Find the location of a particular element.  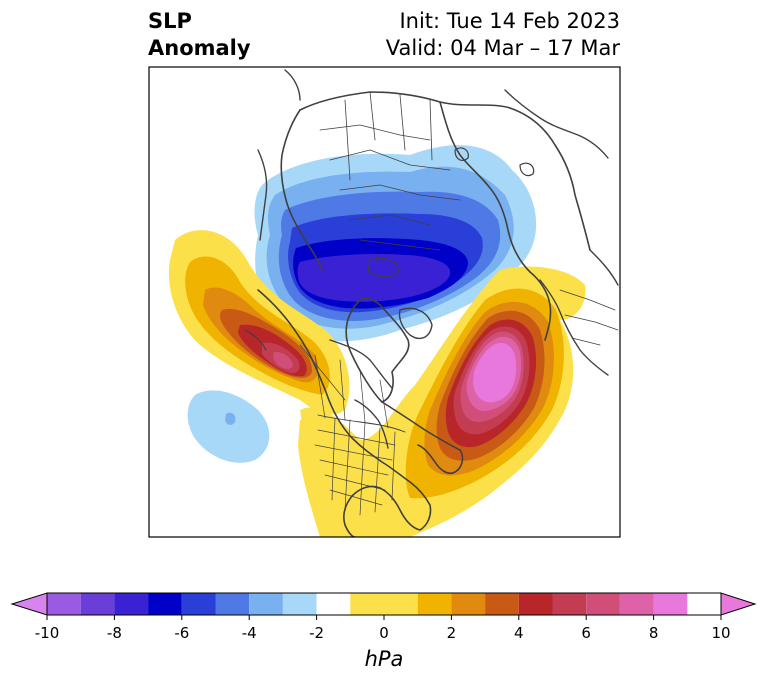

colorbar-tick-label: 8 is located at coordinates (653, 633).